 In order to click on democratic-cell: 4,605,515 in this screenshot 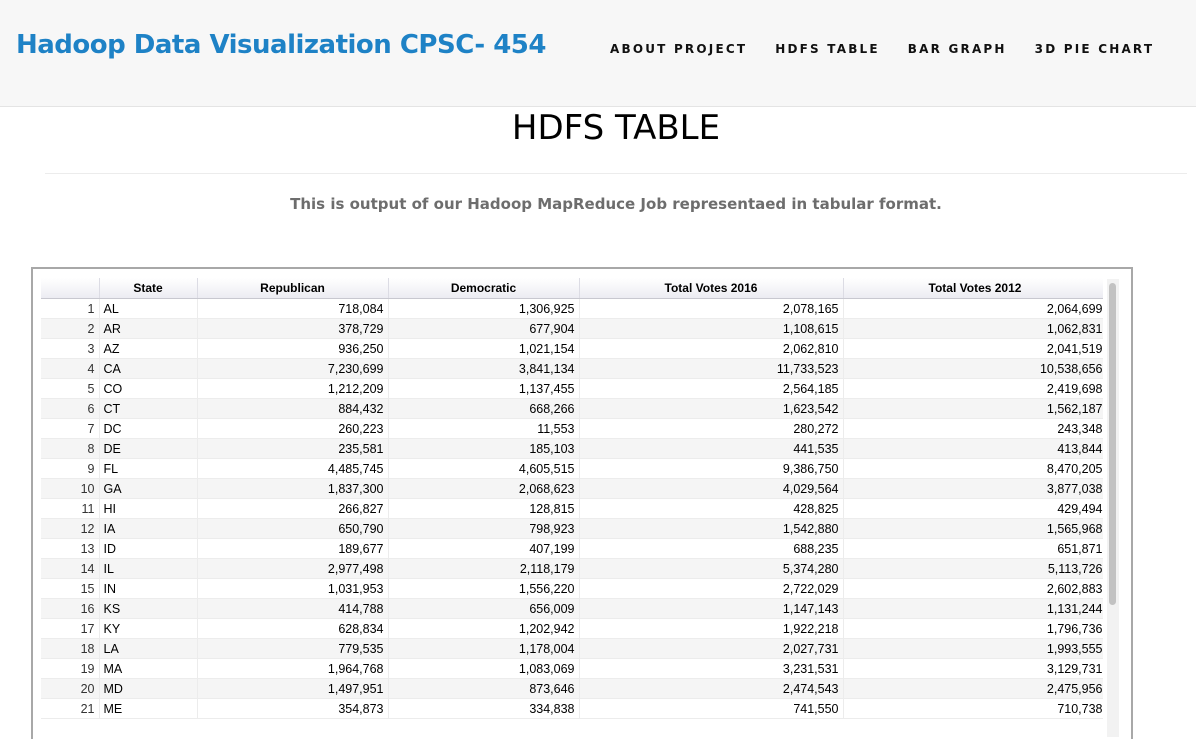, I will do `click(484, 468)`.